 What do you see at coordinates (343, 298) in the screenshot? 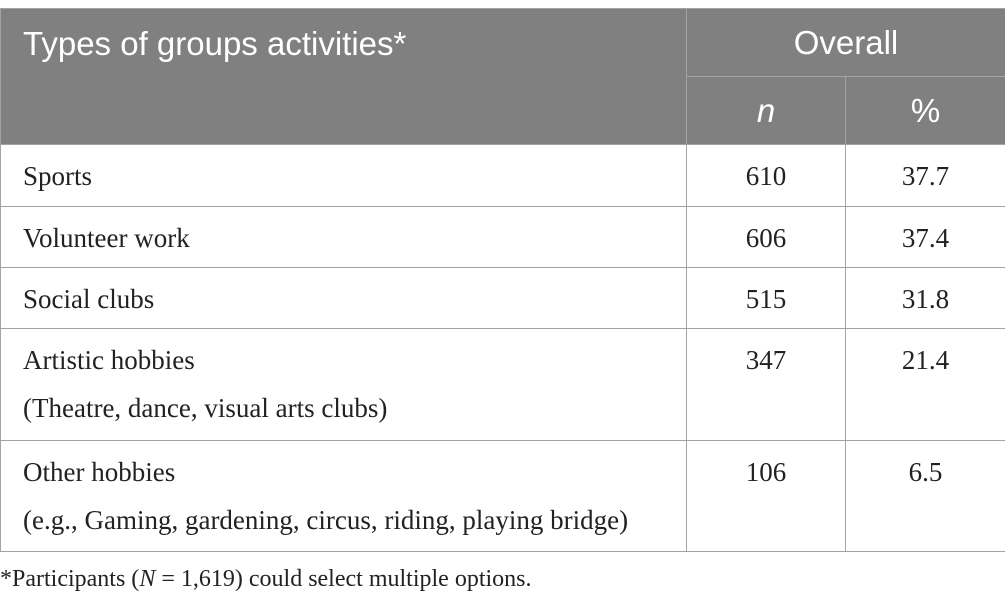
I see `row-label: Social clubs` at bounding box center [343, 298].